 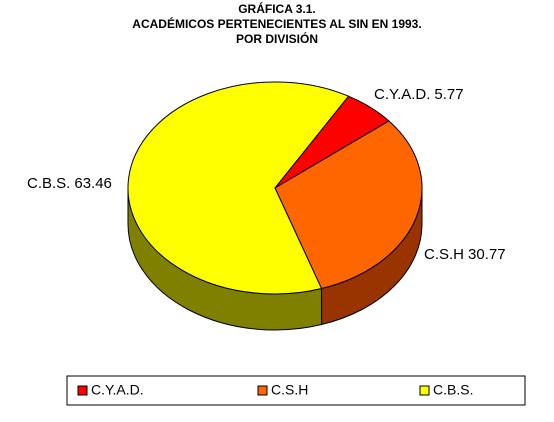 I want to click on legend-box, so click(x=296, y=390).